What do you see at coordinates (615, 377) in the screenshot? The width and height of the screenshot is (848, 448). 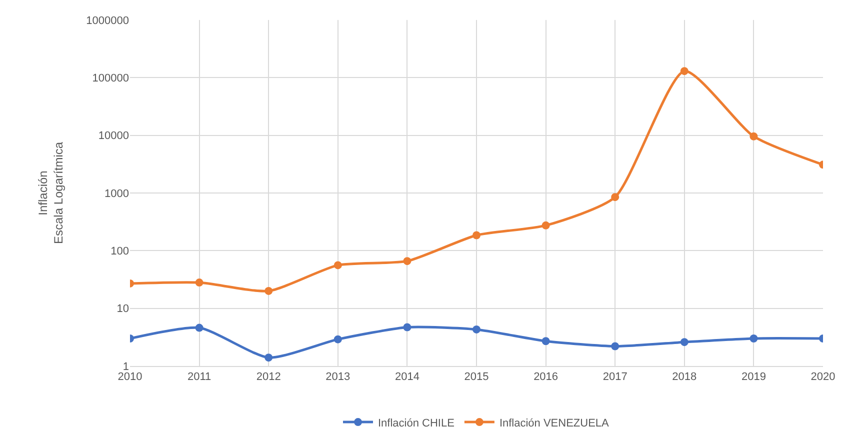 I see `x-tick-label: 2017` at bounding box center [615, 377].